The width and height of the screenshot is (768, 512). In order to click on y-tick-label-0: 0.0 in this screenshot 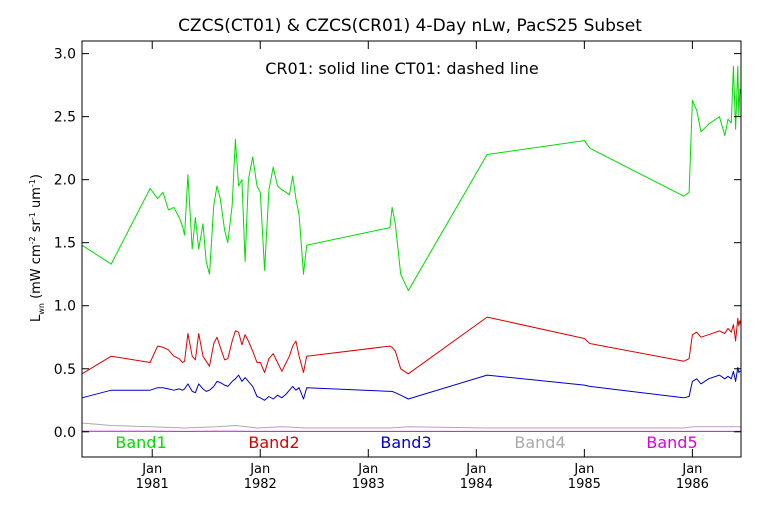, I will do `click(65, 433)`.